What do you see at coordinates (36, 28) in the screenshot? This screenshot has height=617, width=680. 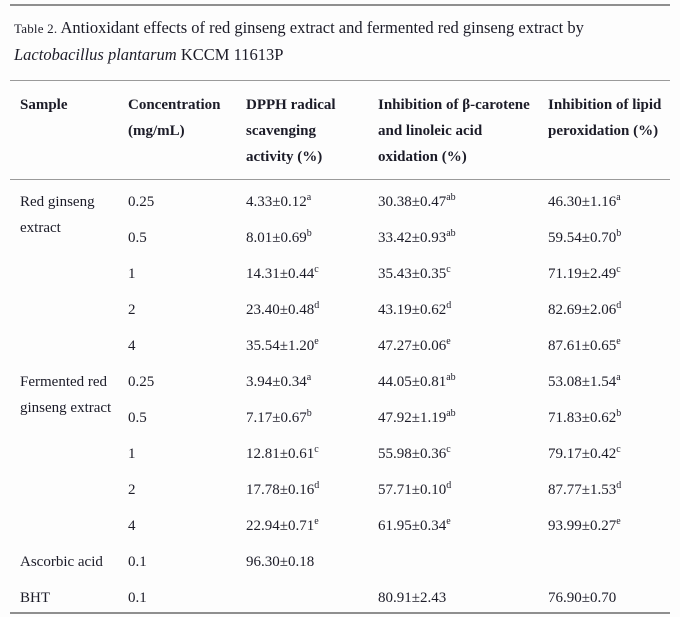 I see `table-number-label: Table 2.` at bounding box center [36, 28].